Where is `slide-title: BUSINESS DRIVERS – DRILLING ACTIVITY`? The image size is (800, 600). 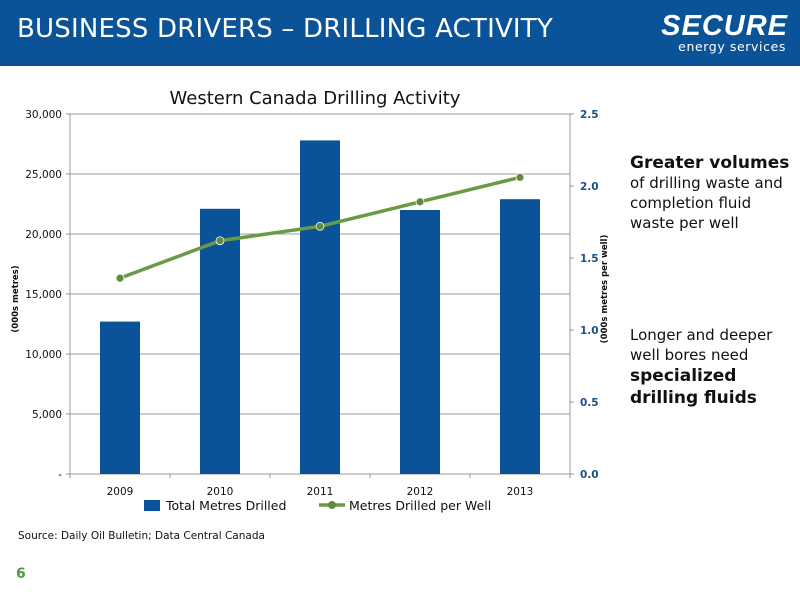
slide-title: BUSINESS DRIVERS – DRILLING ACTIVITY is located at coordinates (285, 29).